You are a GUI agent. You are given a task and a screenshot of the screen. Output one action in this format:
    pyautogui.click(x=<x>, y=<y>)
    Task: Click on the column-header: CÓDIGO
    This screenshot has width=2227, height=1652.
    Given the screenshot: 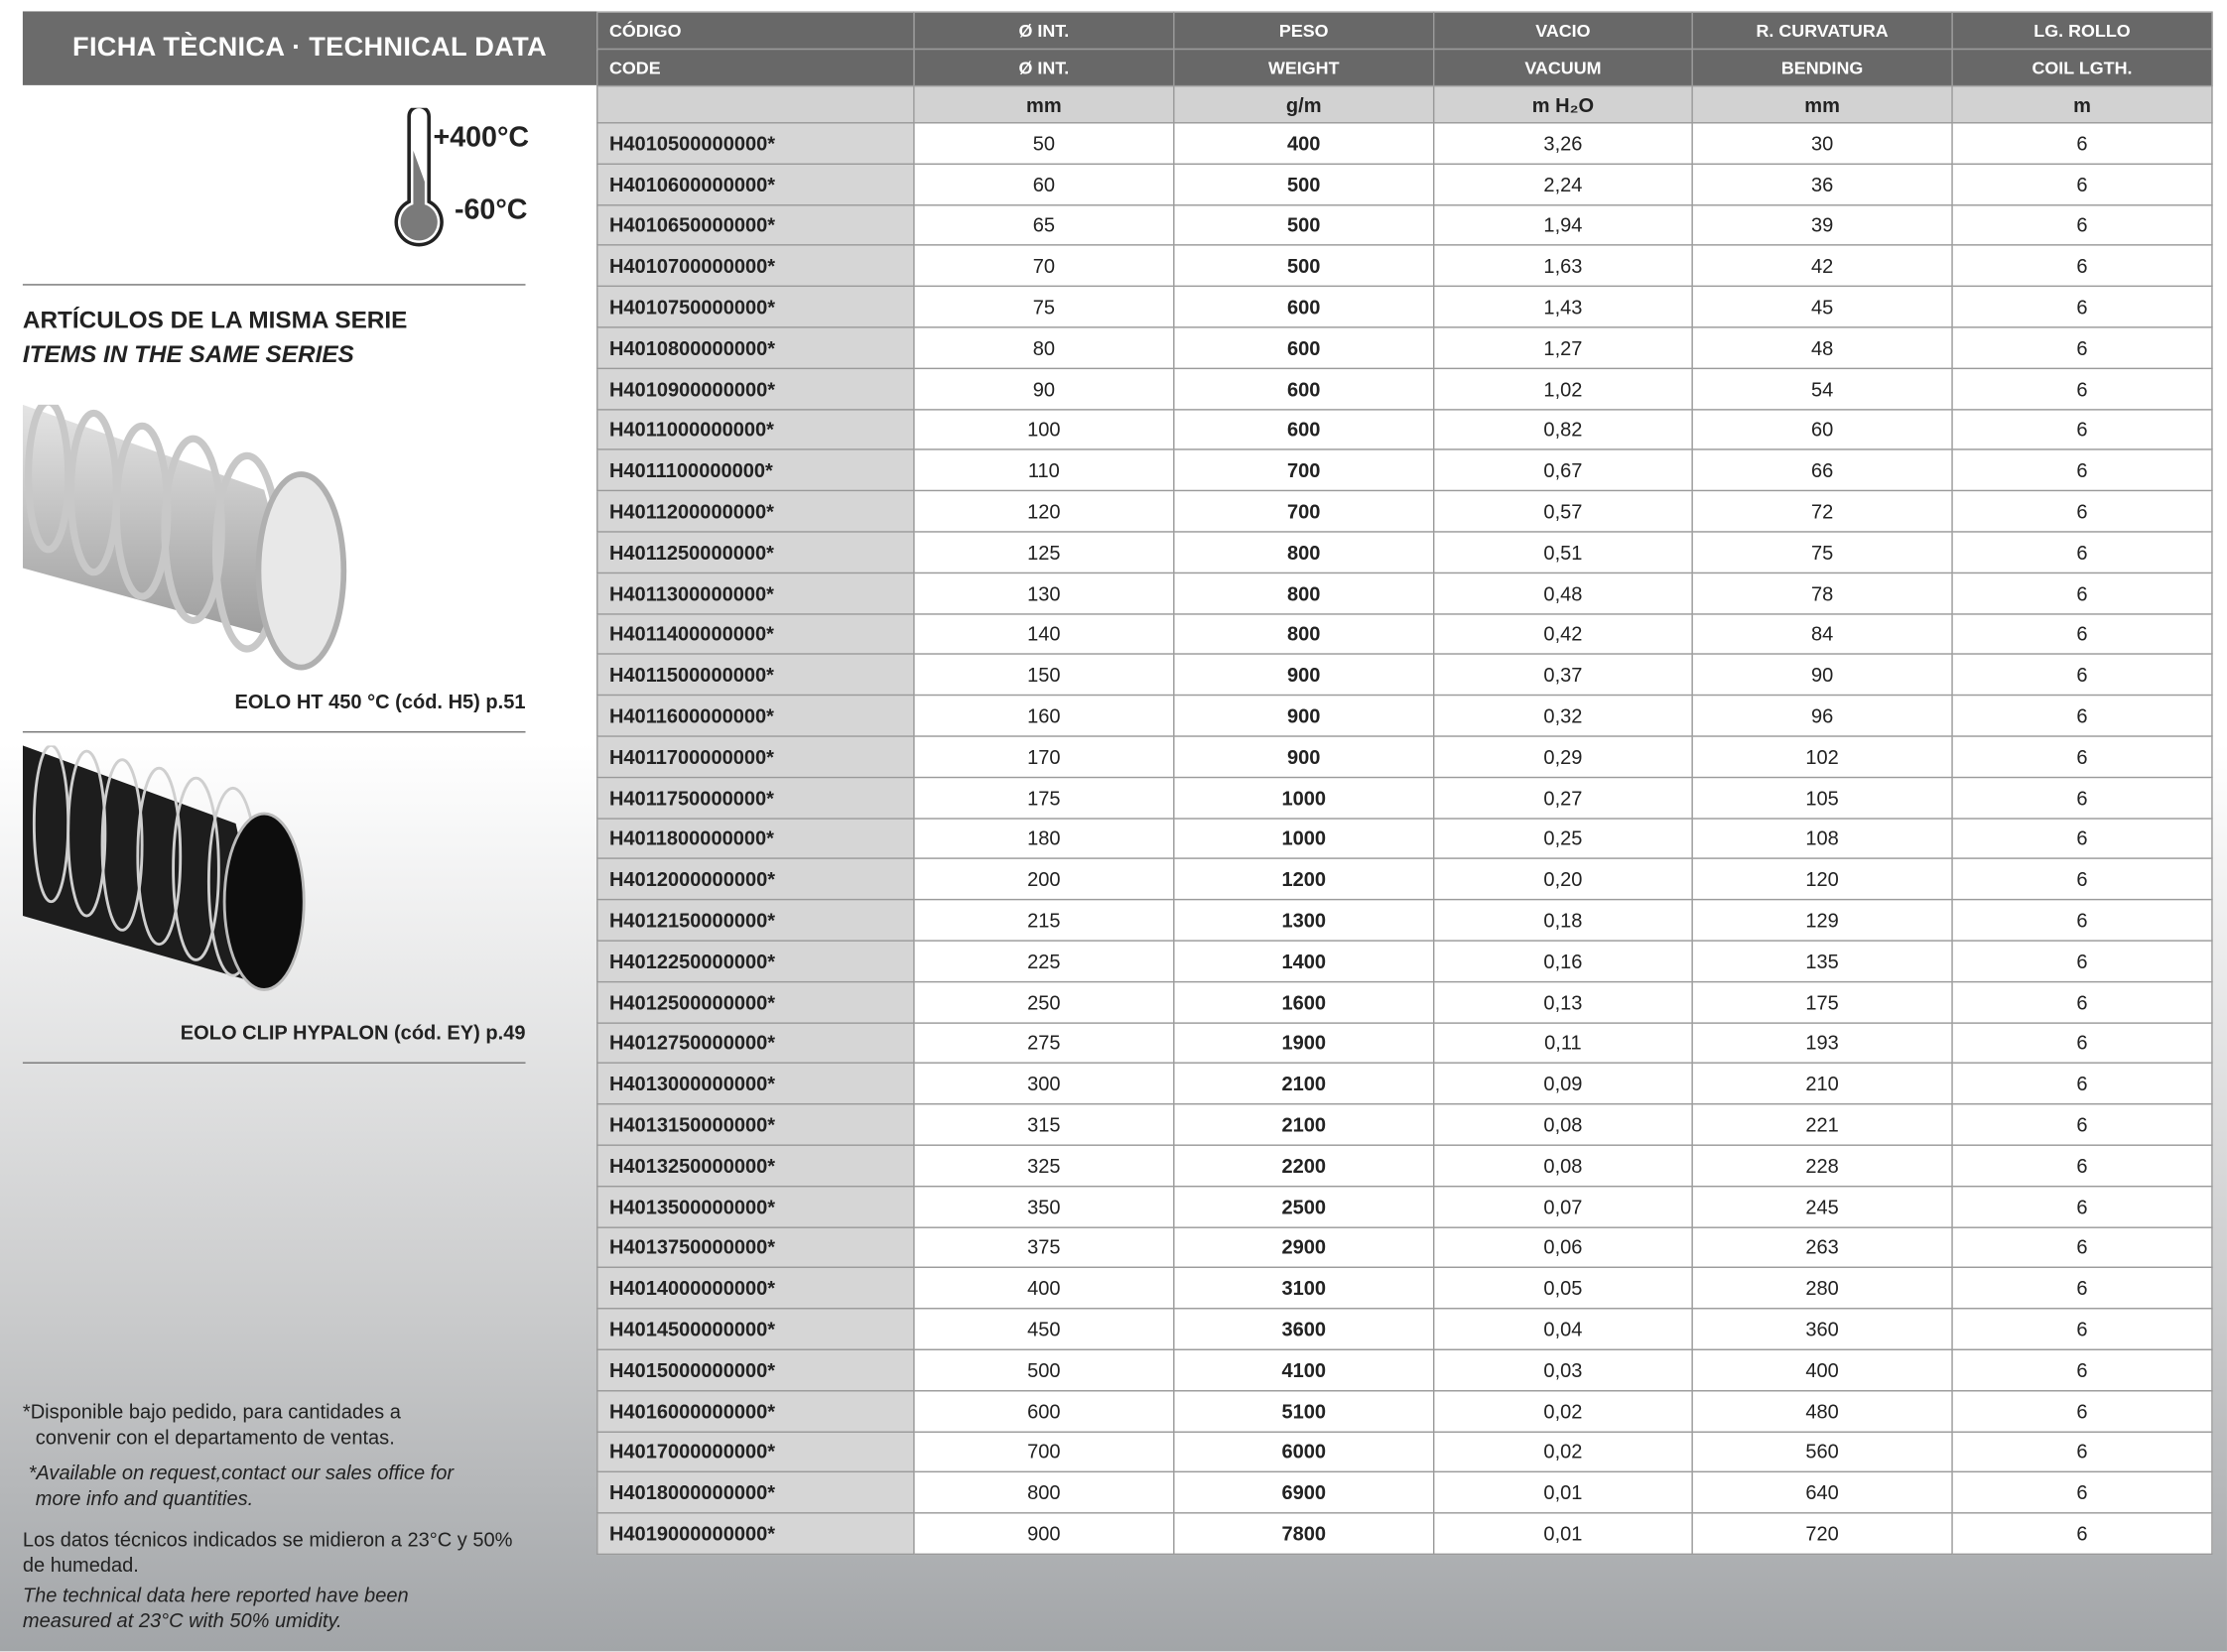 What is the action you would take?
    pyautogui.click(x=755, y=31)
    